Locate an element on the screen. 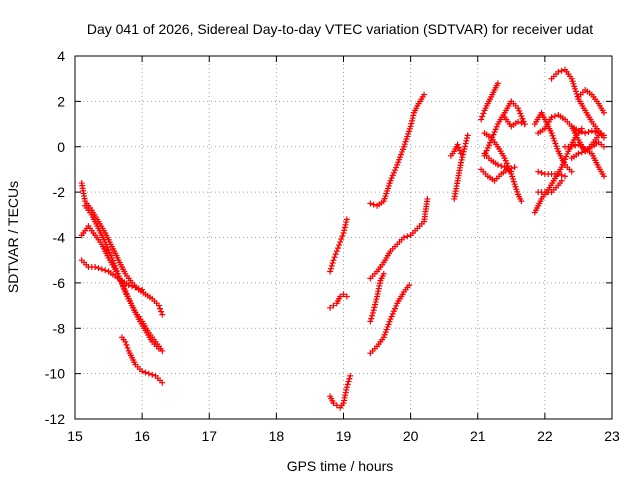  y-tick-label: -6 is located at coordinates (59, 283).